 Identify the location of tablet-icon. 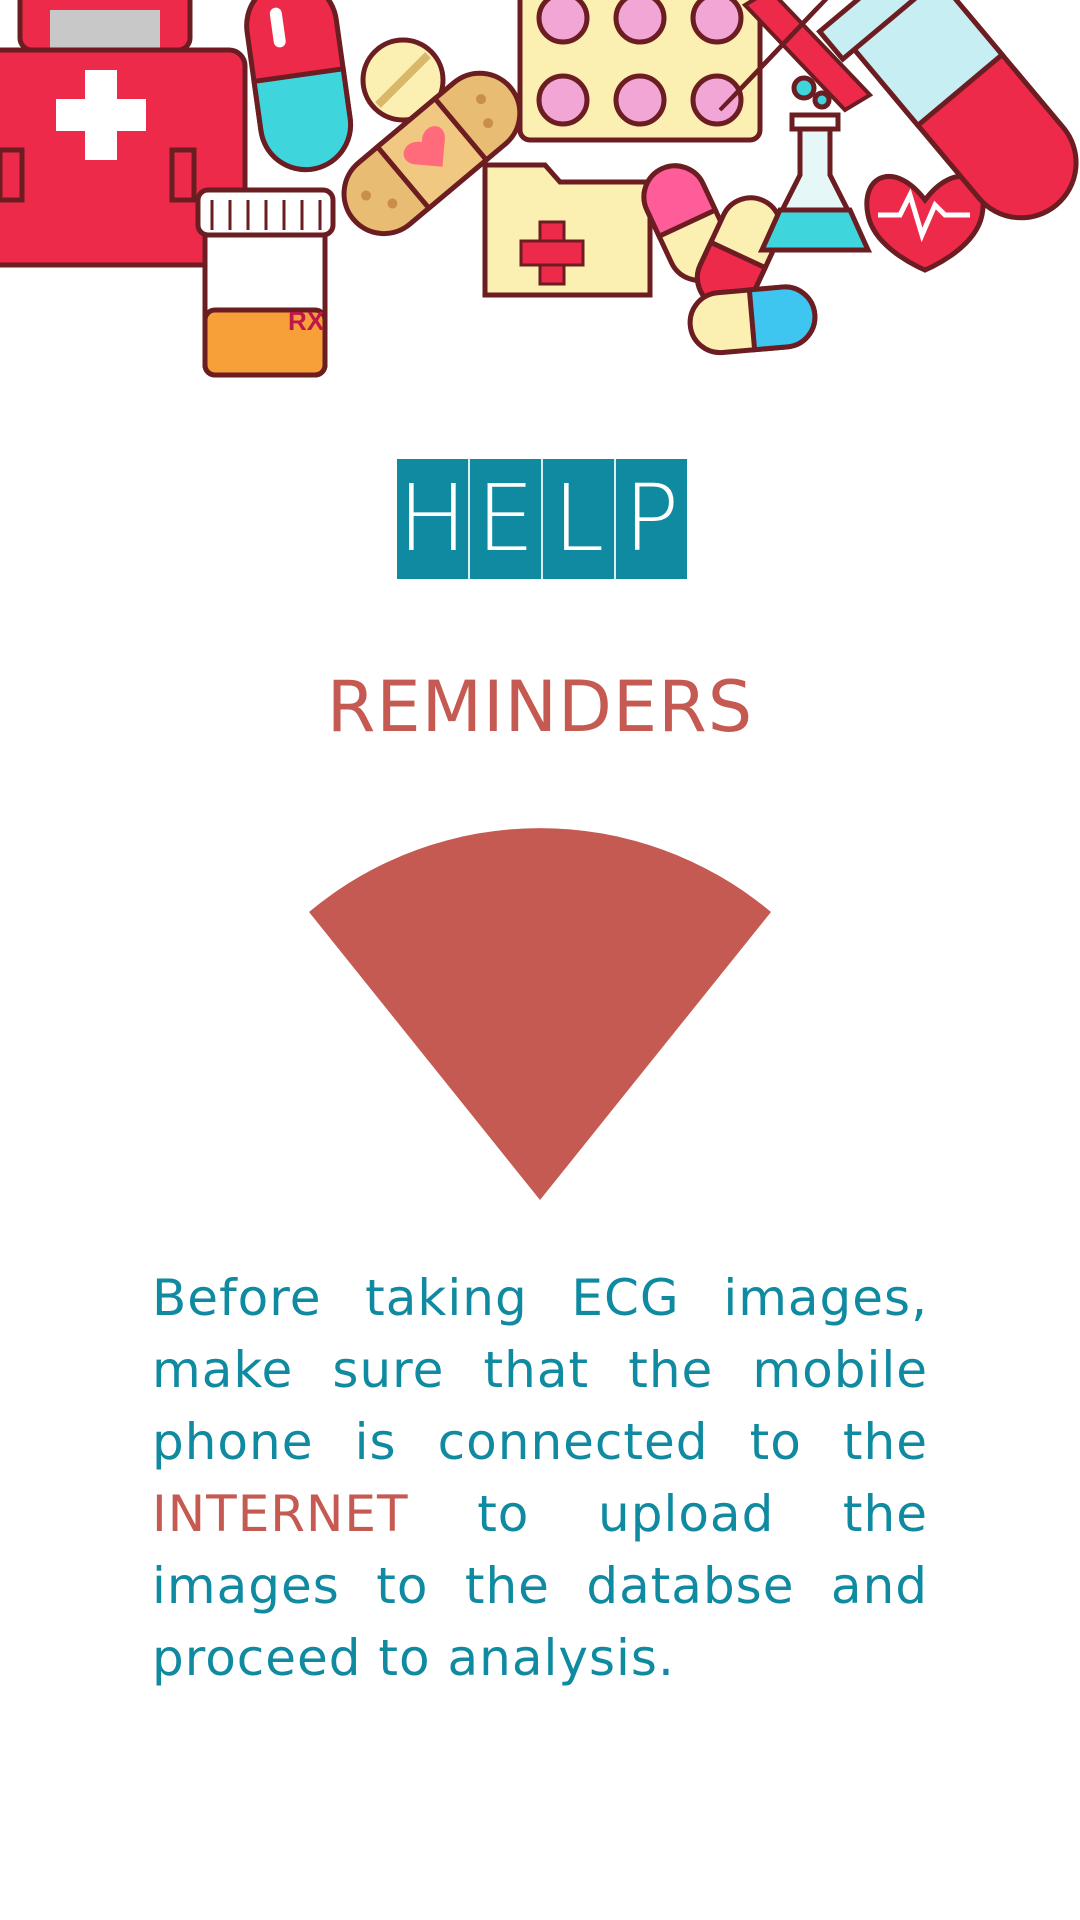
(403, 80).